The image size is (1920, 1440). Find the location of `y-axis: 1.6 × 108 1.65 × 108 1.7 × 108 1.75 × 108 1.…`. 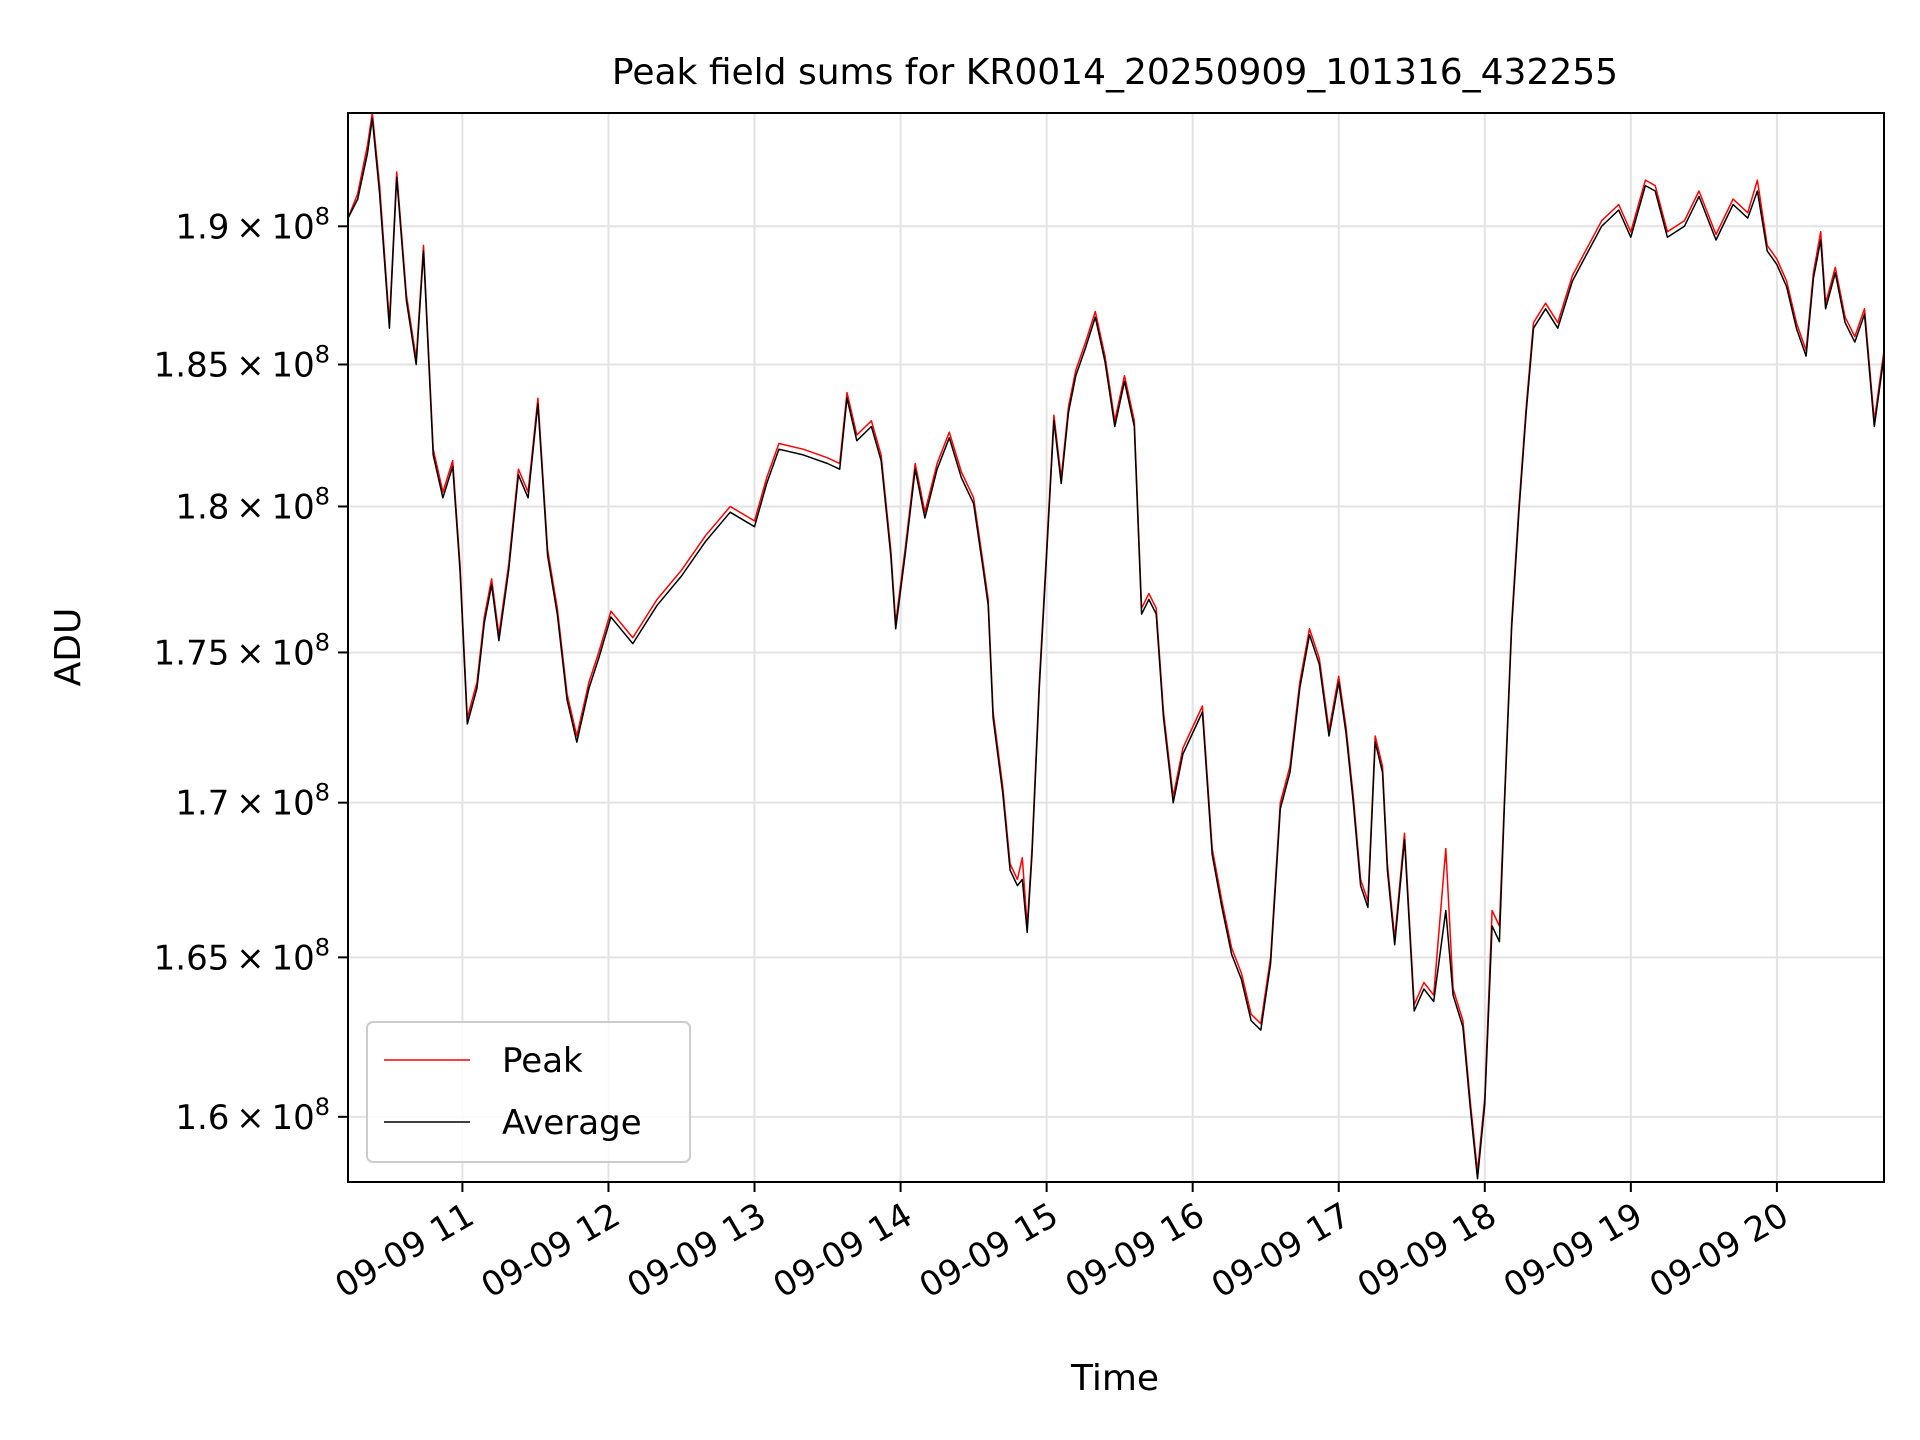

y-axis: 1.6 × 108 1.65 × 108 1.7 × 108 1.75 × 108 1.… is located at coordinates (251, 670).